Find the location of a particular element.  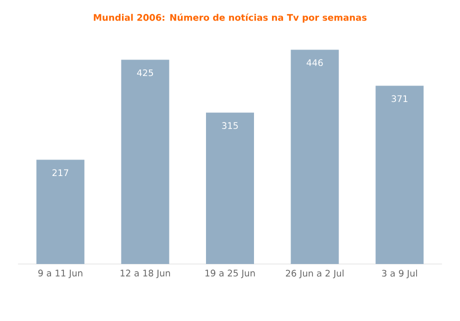

data-label: 425 is located at coordinates (145, 72).